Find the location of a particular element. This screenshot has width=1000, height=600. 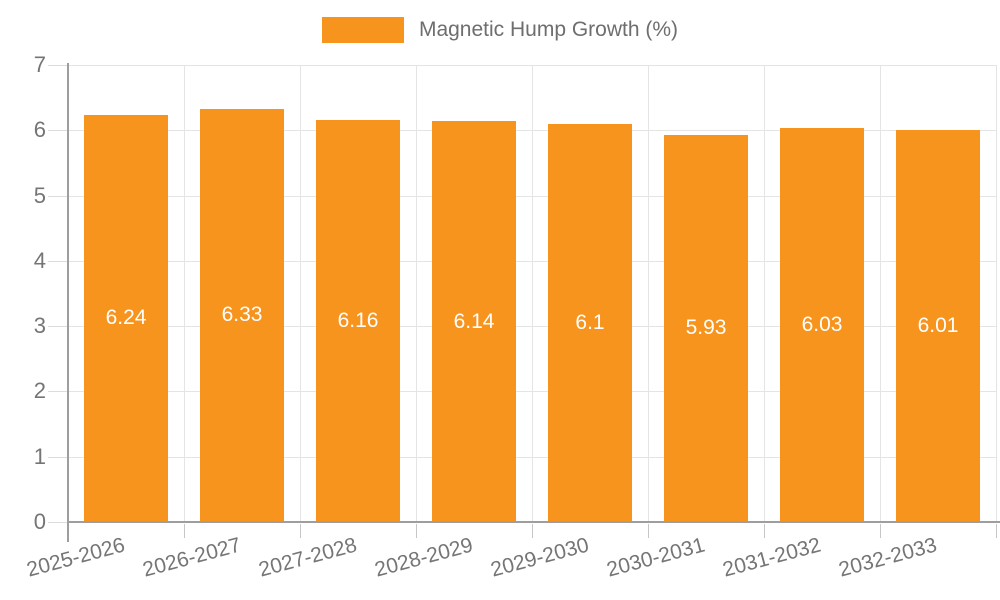

bar-value-label: 6.33 is located at coordinates (242, 315).